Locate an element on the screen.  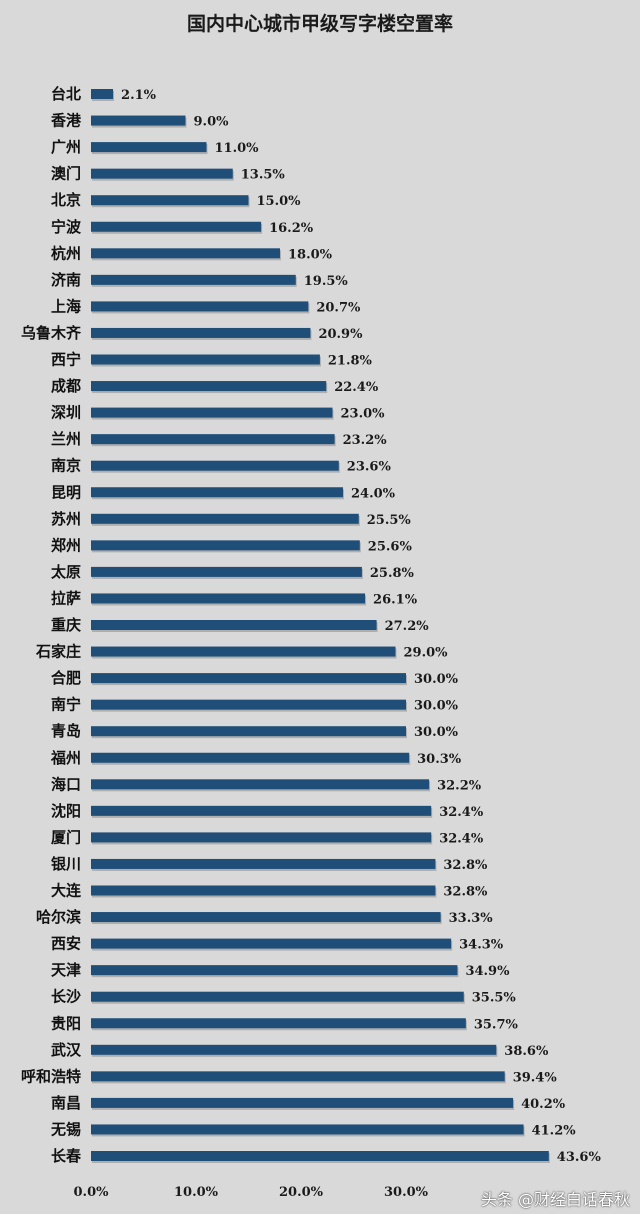
value-label: 40.2% is located at coordinates (543, 1104).